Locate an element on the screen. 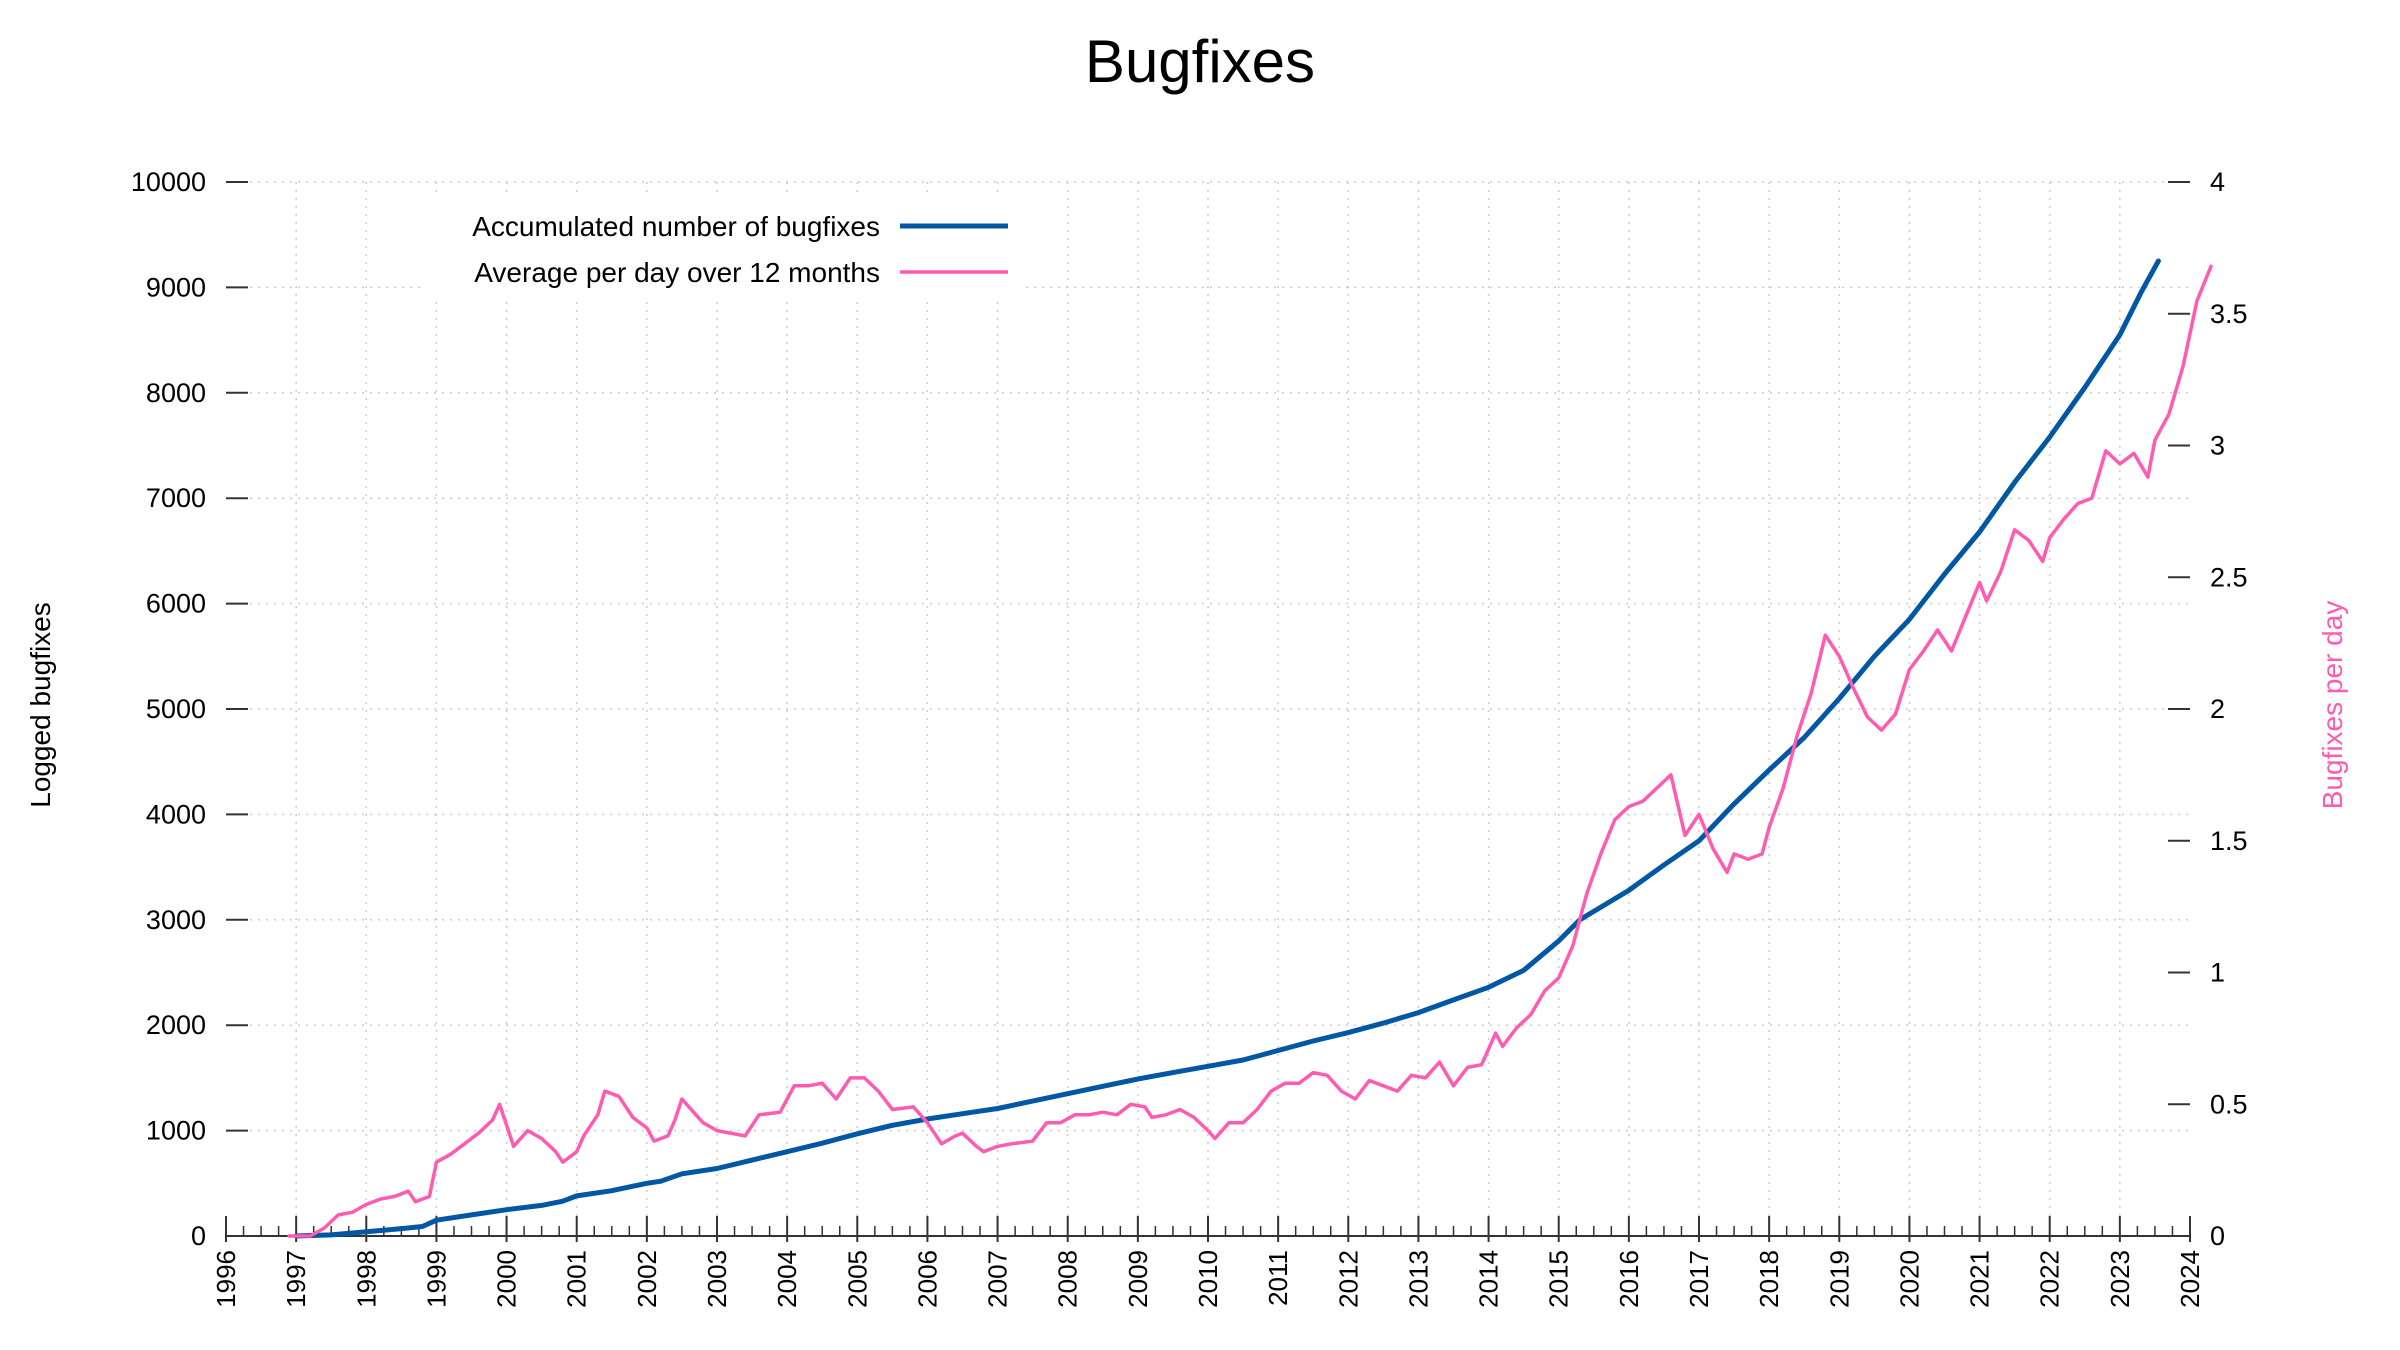 The height and width of the screenshot is (1350, 2400). x-tick-label: 2002 is located at coordinates (647, 1279).